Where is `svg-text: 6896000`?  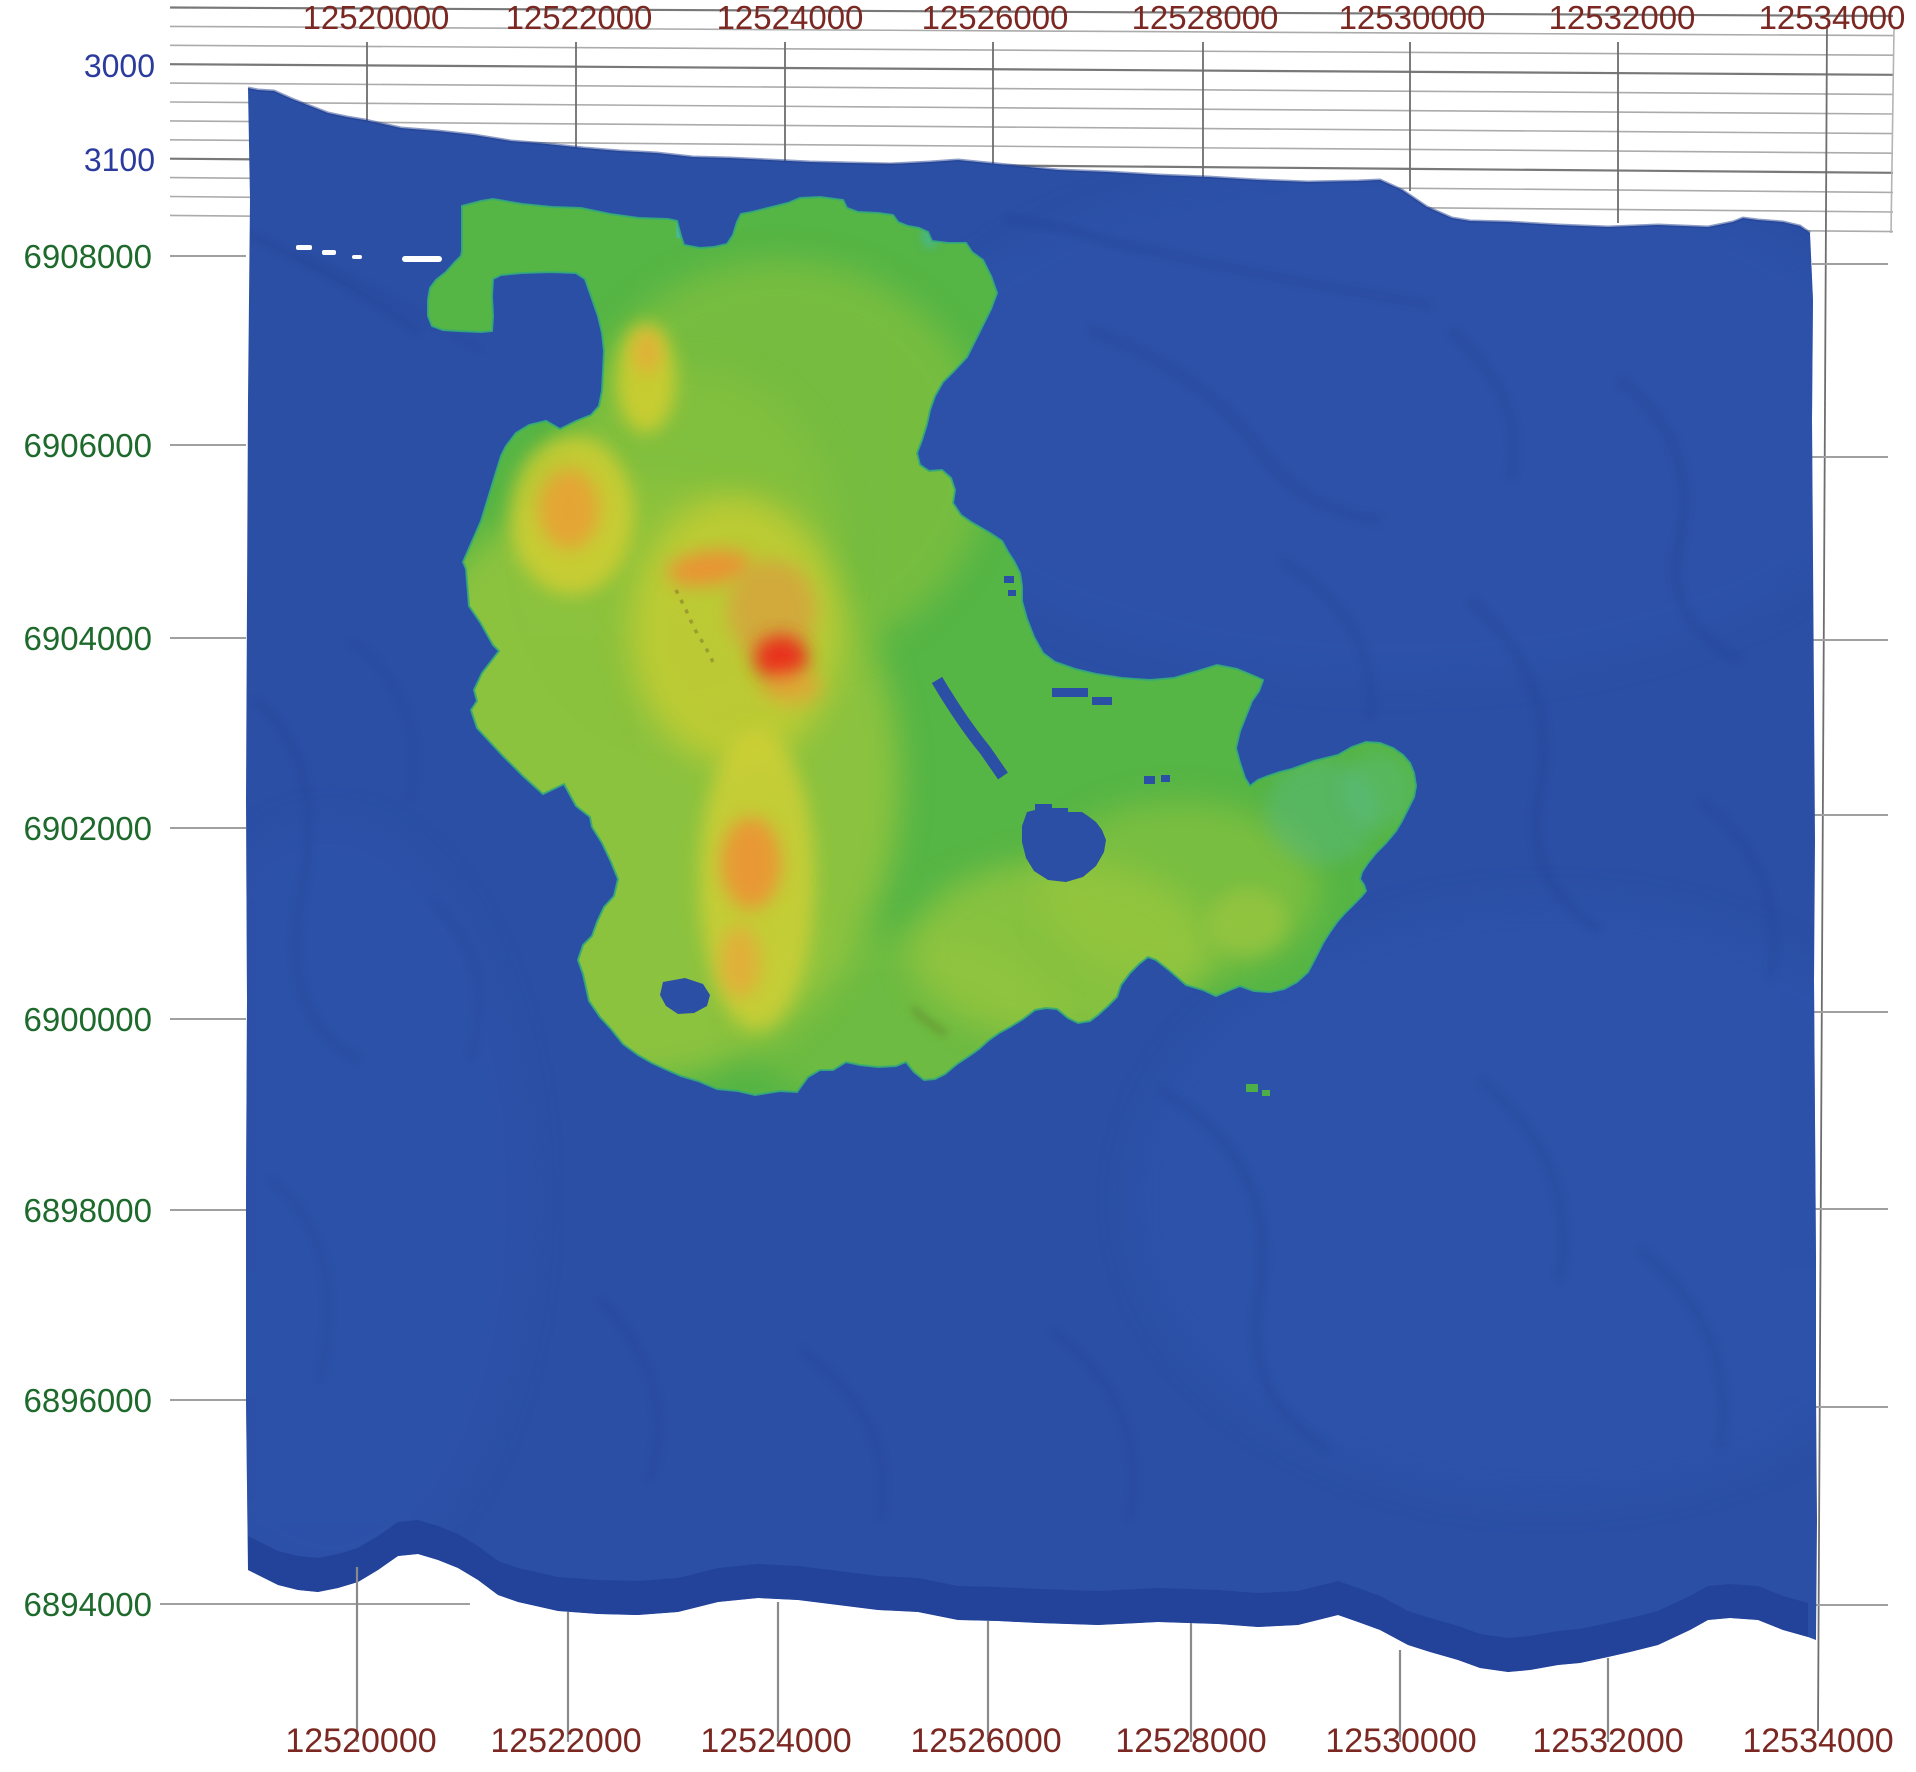 svg-text: 6896000 is located at coordinates (88, 1400).